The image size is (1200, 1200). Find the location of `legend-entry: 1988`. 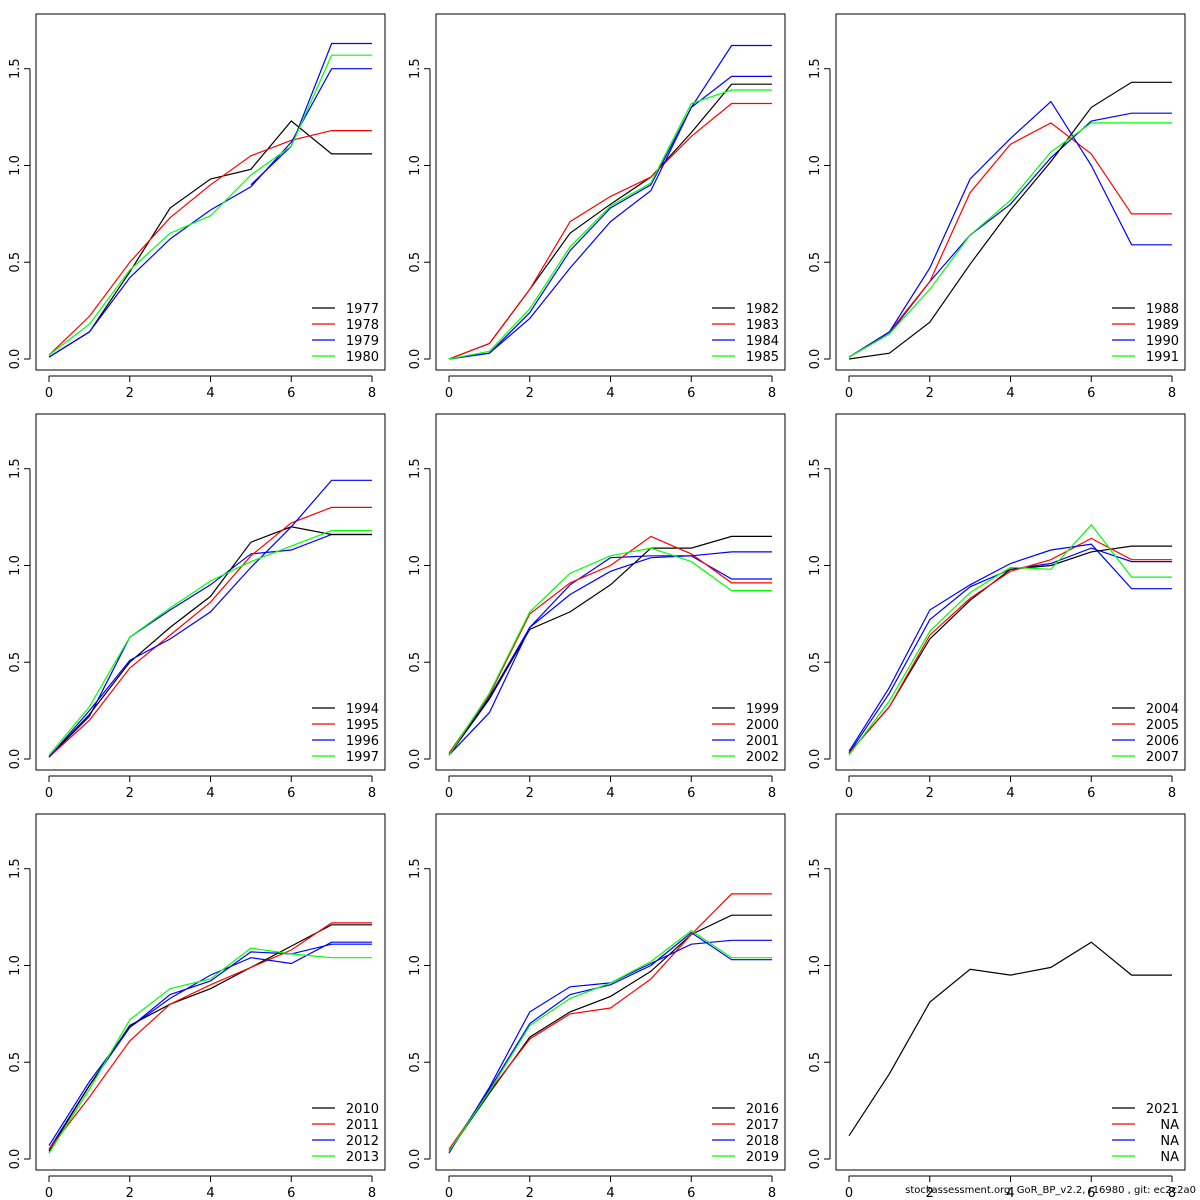

legend-entry: 1988 is located at coordinates (1162, 309).